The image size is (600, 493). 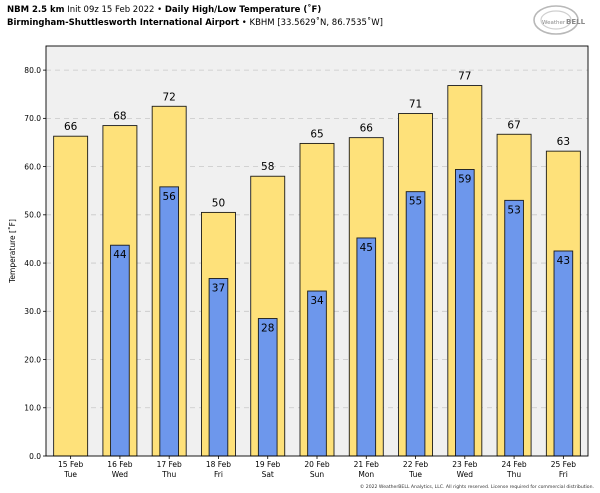 What do you see at coordinates (576, 22) in the screenshot?
I see `logo-text-bell: BELL` at bounding box center [576, 22].